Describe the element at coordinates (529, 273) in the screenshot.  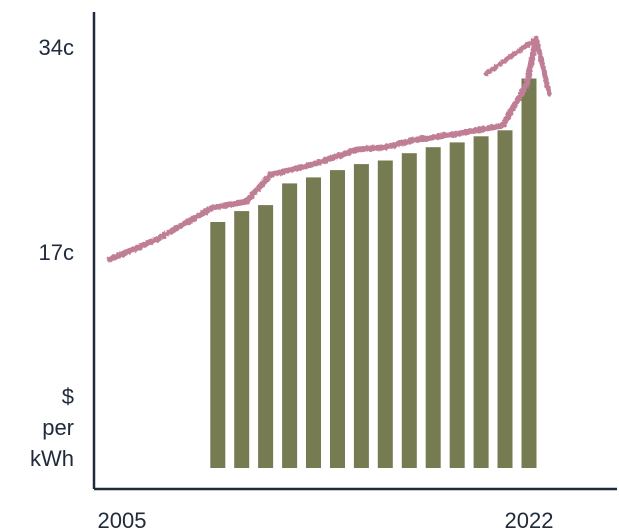
I see `bar-2022` at that location.